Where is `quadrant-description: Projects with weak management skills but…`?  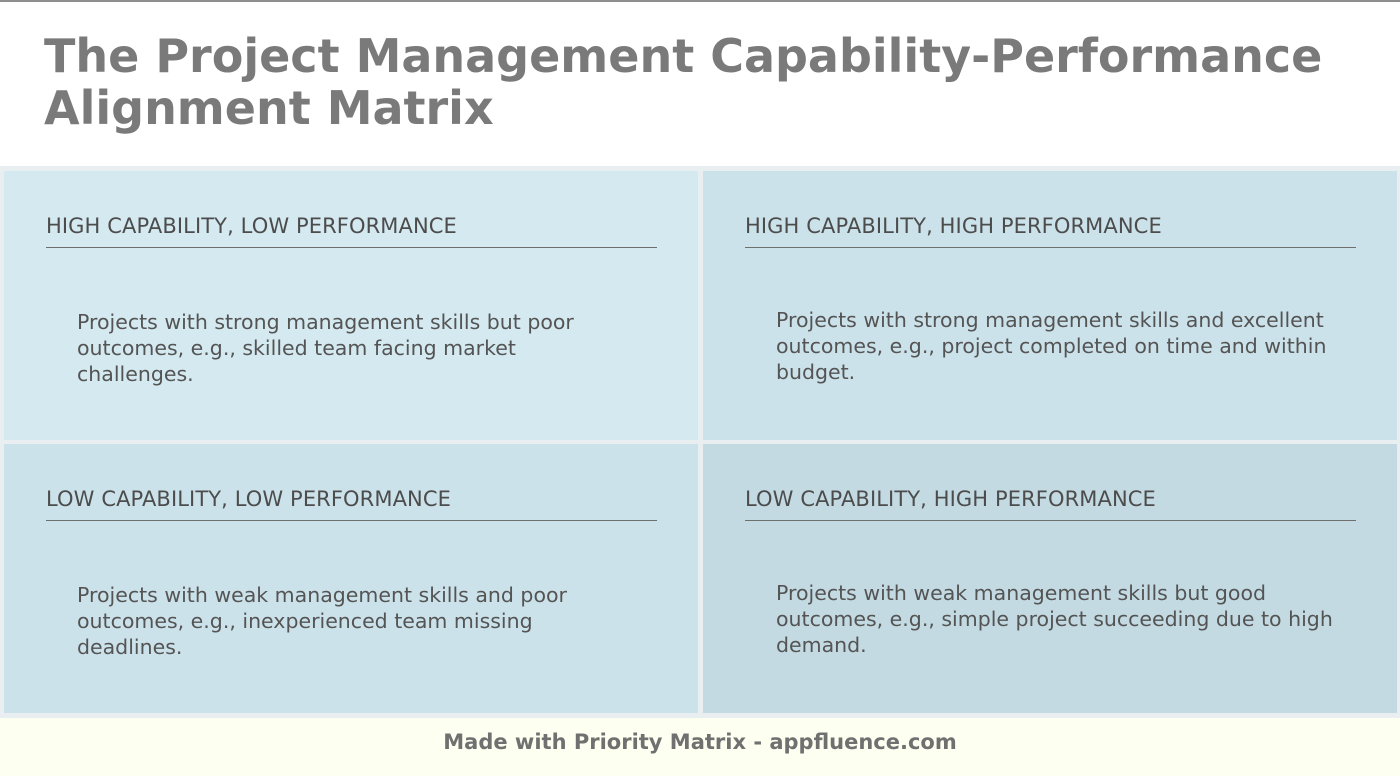
quadrant-description: Projects with weak management skills but… is located at coordinates (1054, 619).